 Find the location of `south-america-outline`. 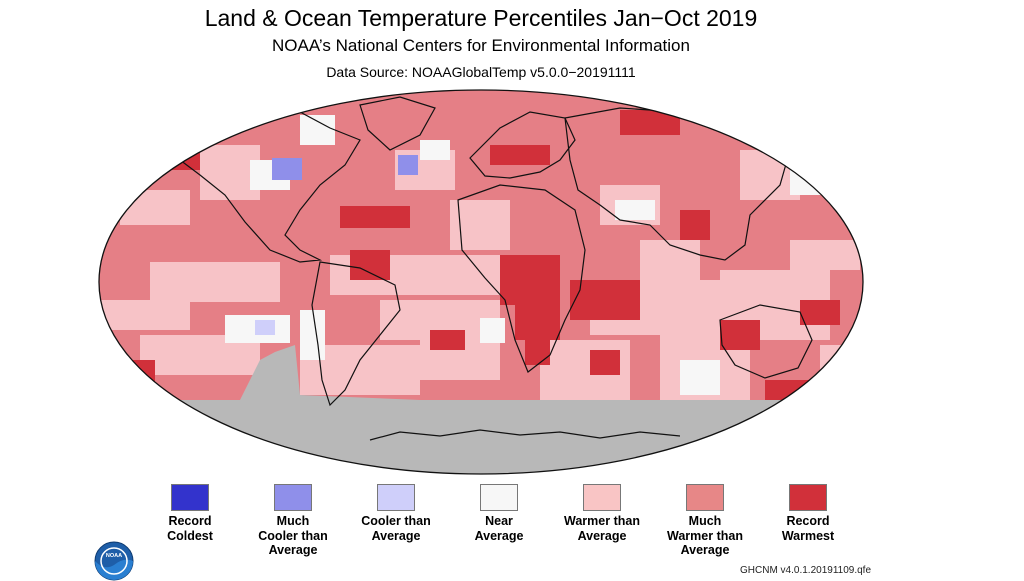

south-america-outline is located at coordinates (356, 334).